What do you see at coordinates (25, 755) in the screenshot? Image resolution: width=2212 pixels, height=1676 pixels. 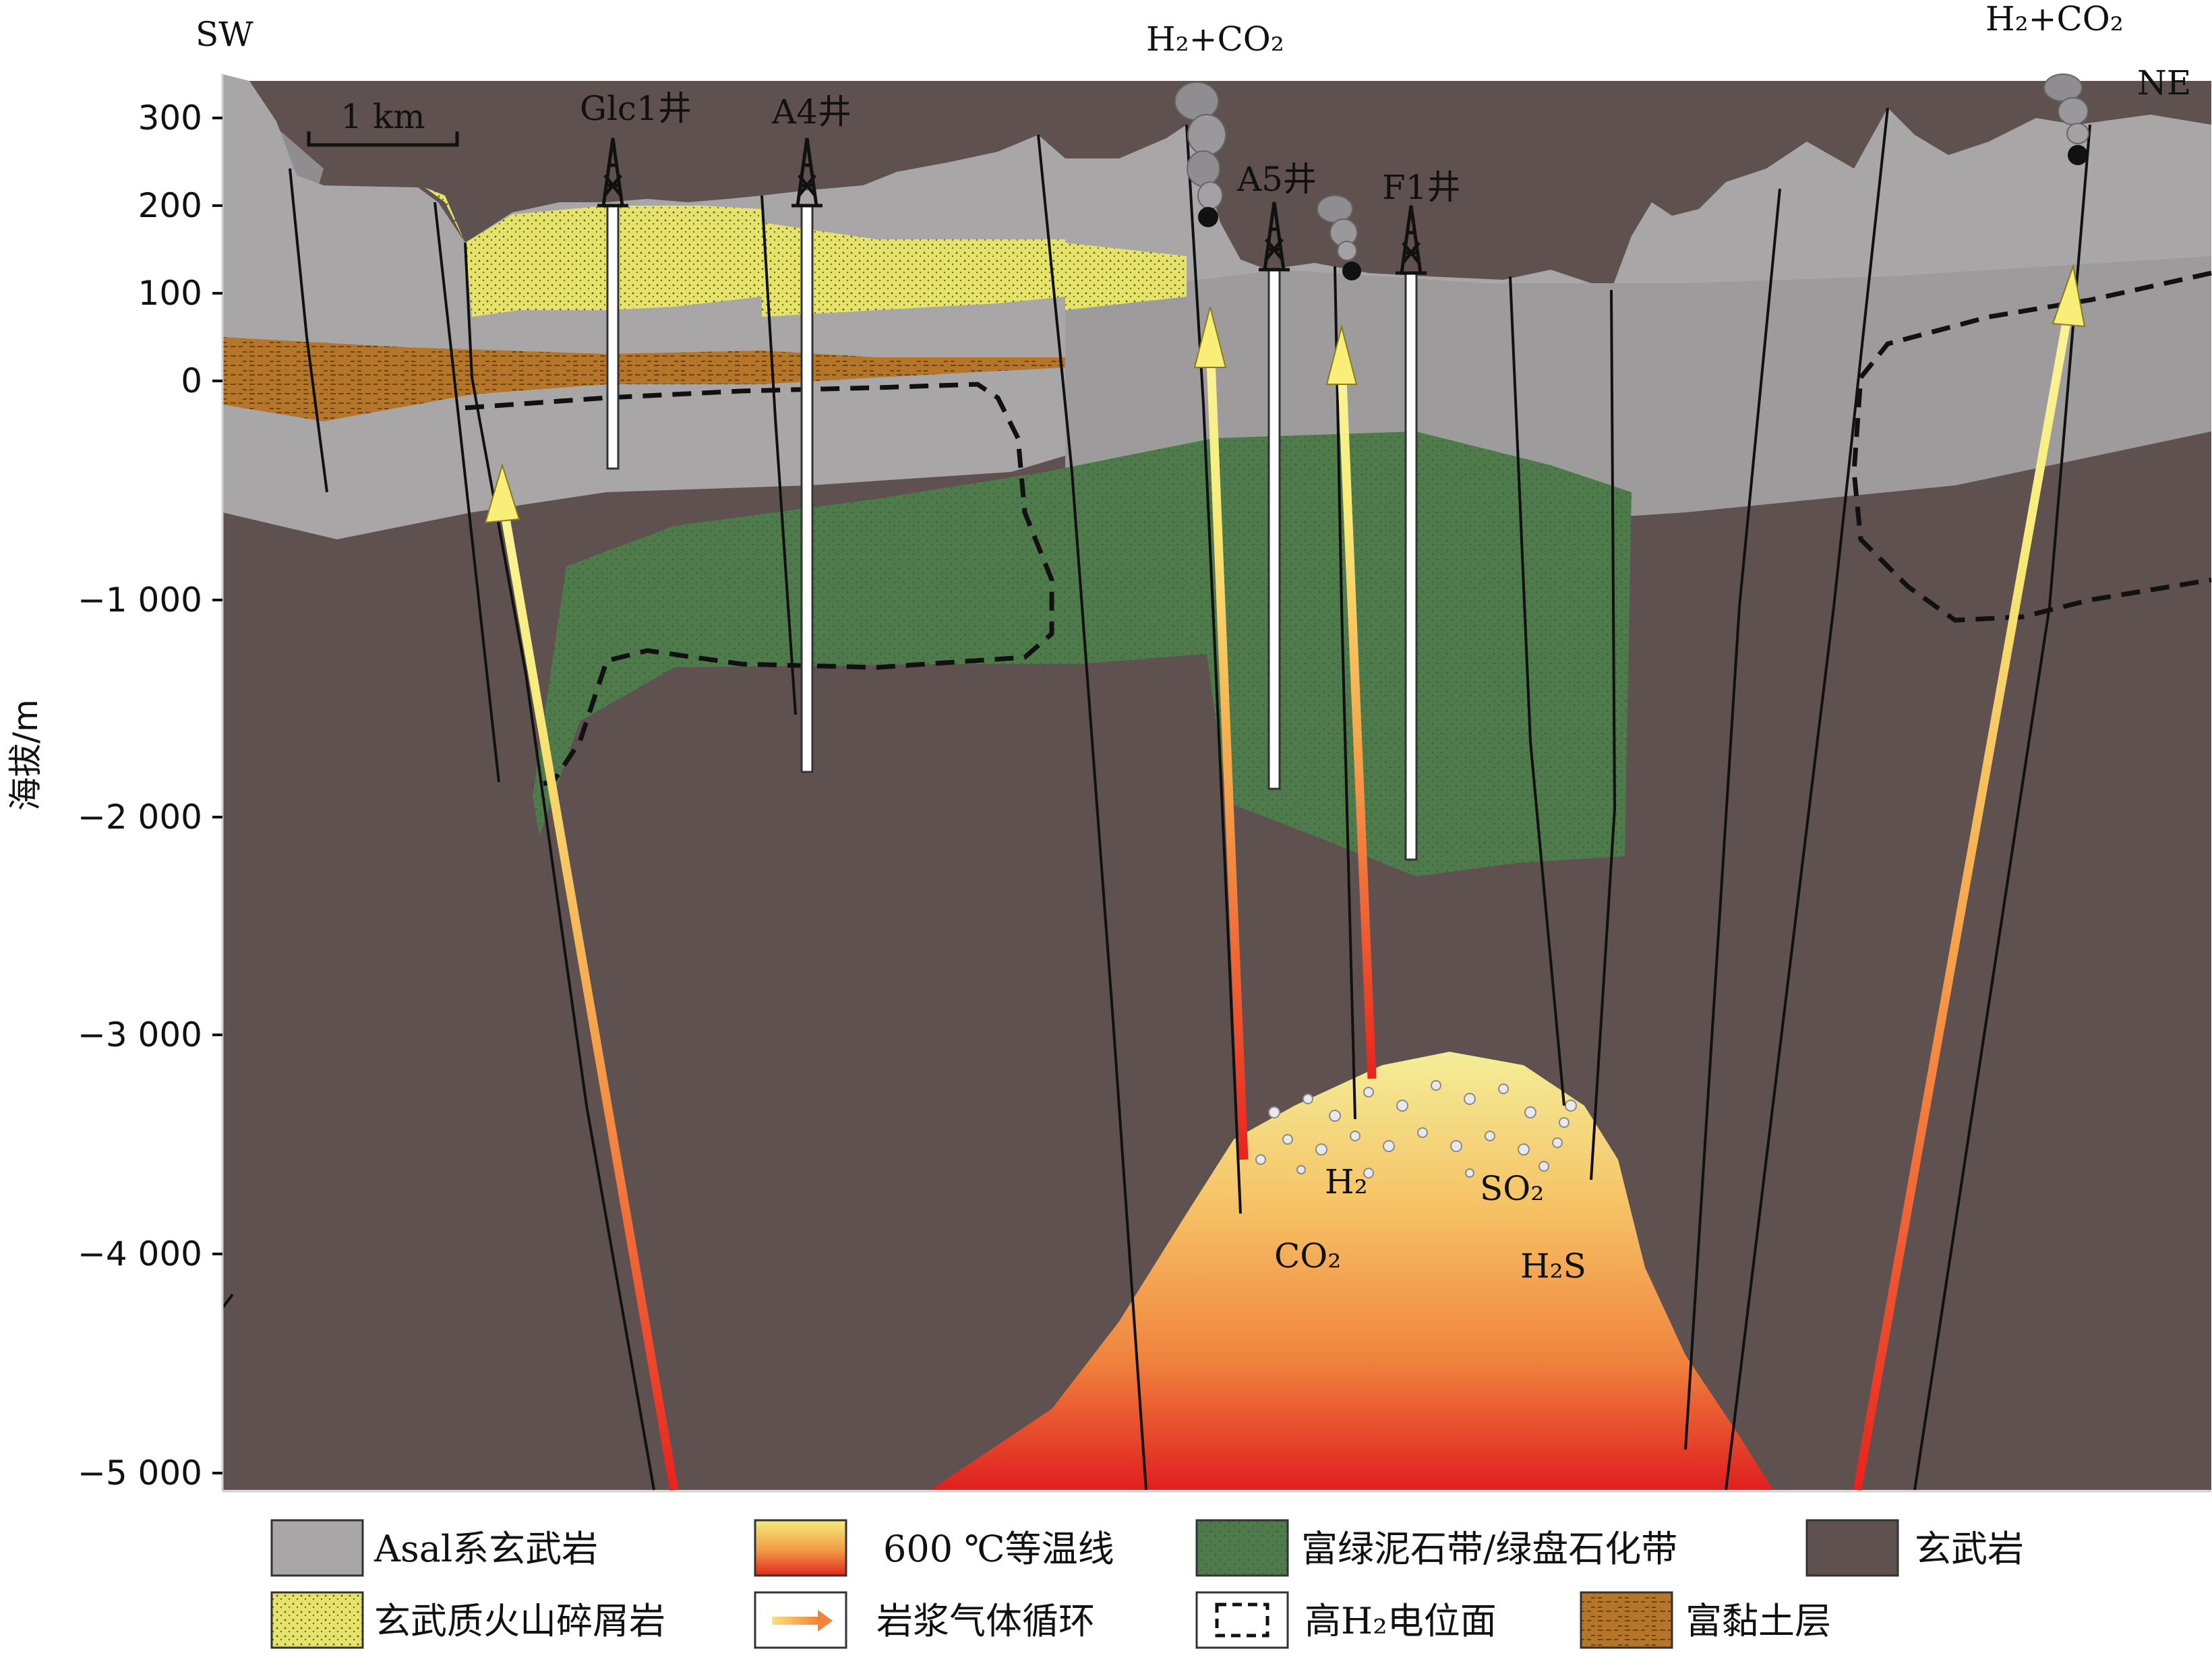 I see `y-axis-label: 海拔/m` at bounding box center [25, 755].